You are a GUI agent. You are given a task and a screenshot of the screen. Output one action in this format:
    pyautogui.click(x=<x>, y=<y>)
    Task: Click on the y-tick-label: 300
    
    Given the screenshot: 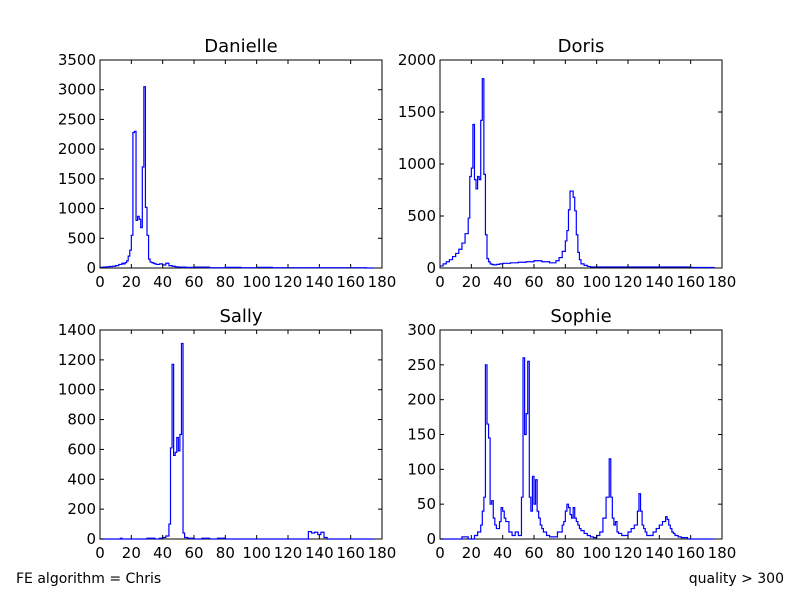 What is the action you would take?
    pyautogui.click(x=421, y=330)
    